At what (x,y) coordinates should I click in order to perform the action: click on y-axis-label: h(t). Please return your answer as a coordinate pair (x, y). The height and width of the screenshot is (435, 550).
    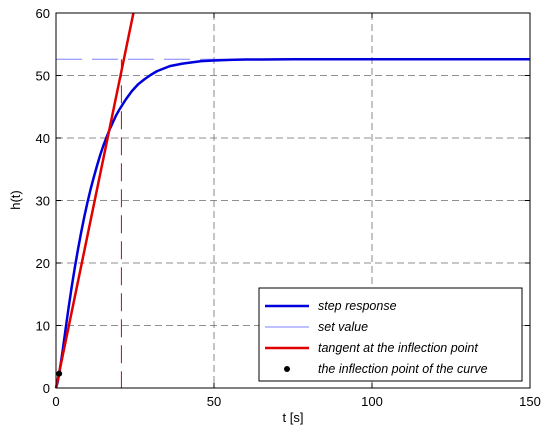
    Looking at the image, I should click on (15, 200).